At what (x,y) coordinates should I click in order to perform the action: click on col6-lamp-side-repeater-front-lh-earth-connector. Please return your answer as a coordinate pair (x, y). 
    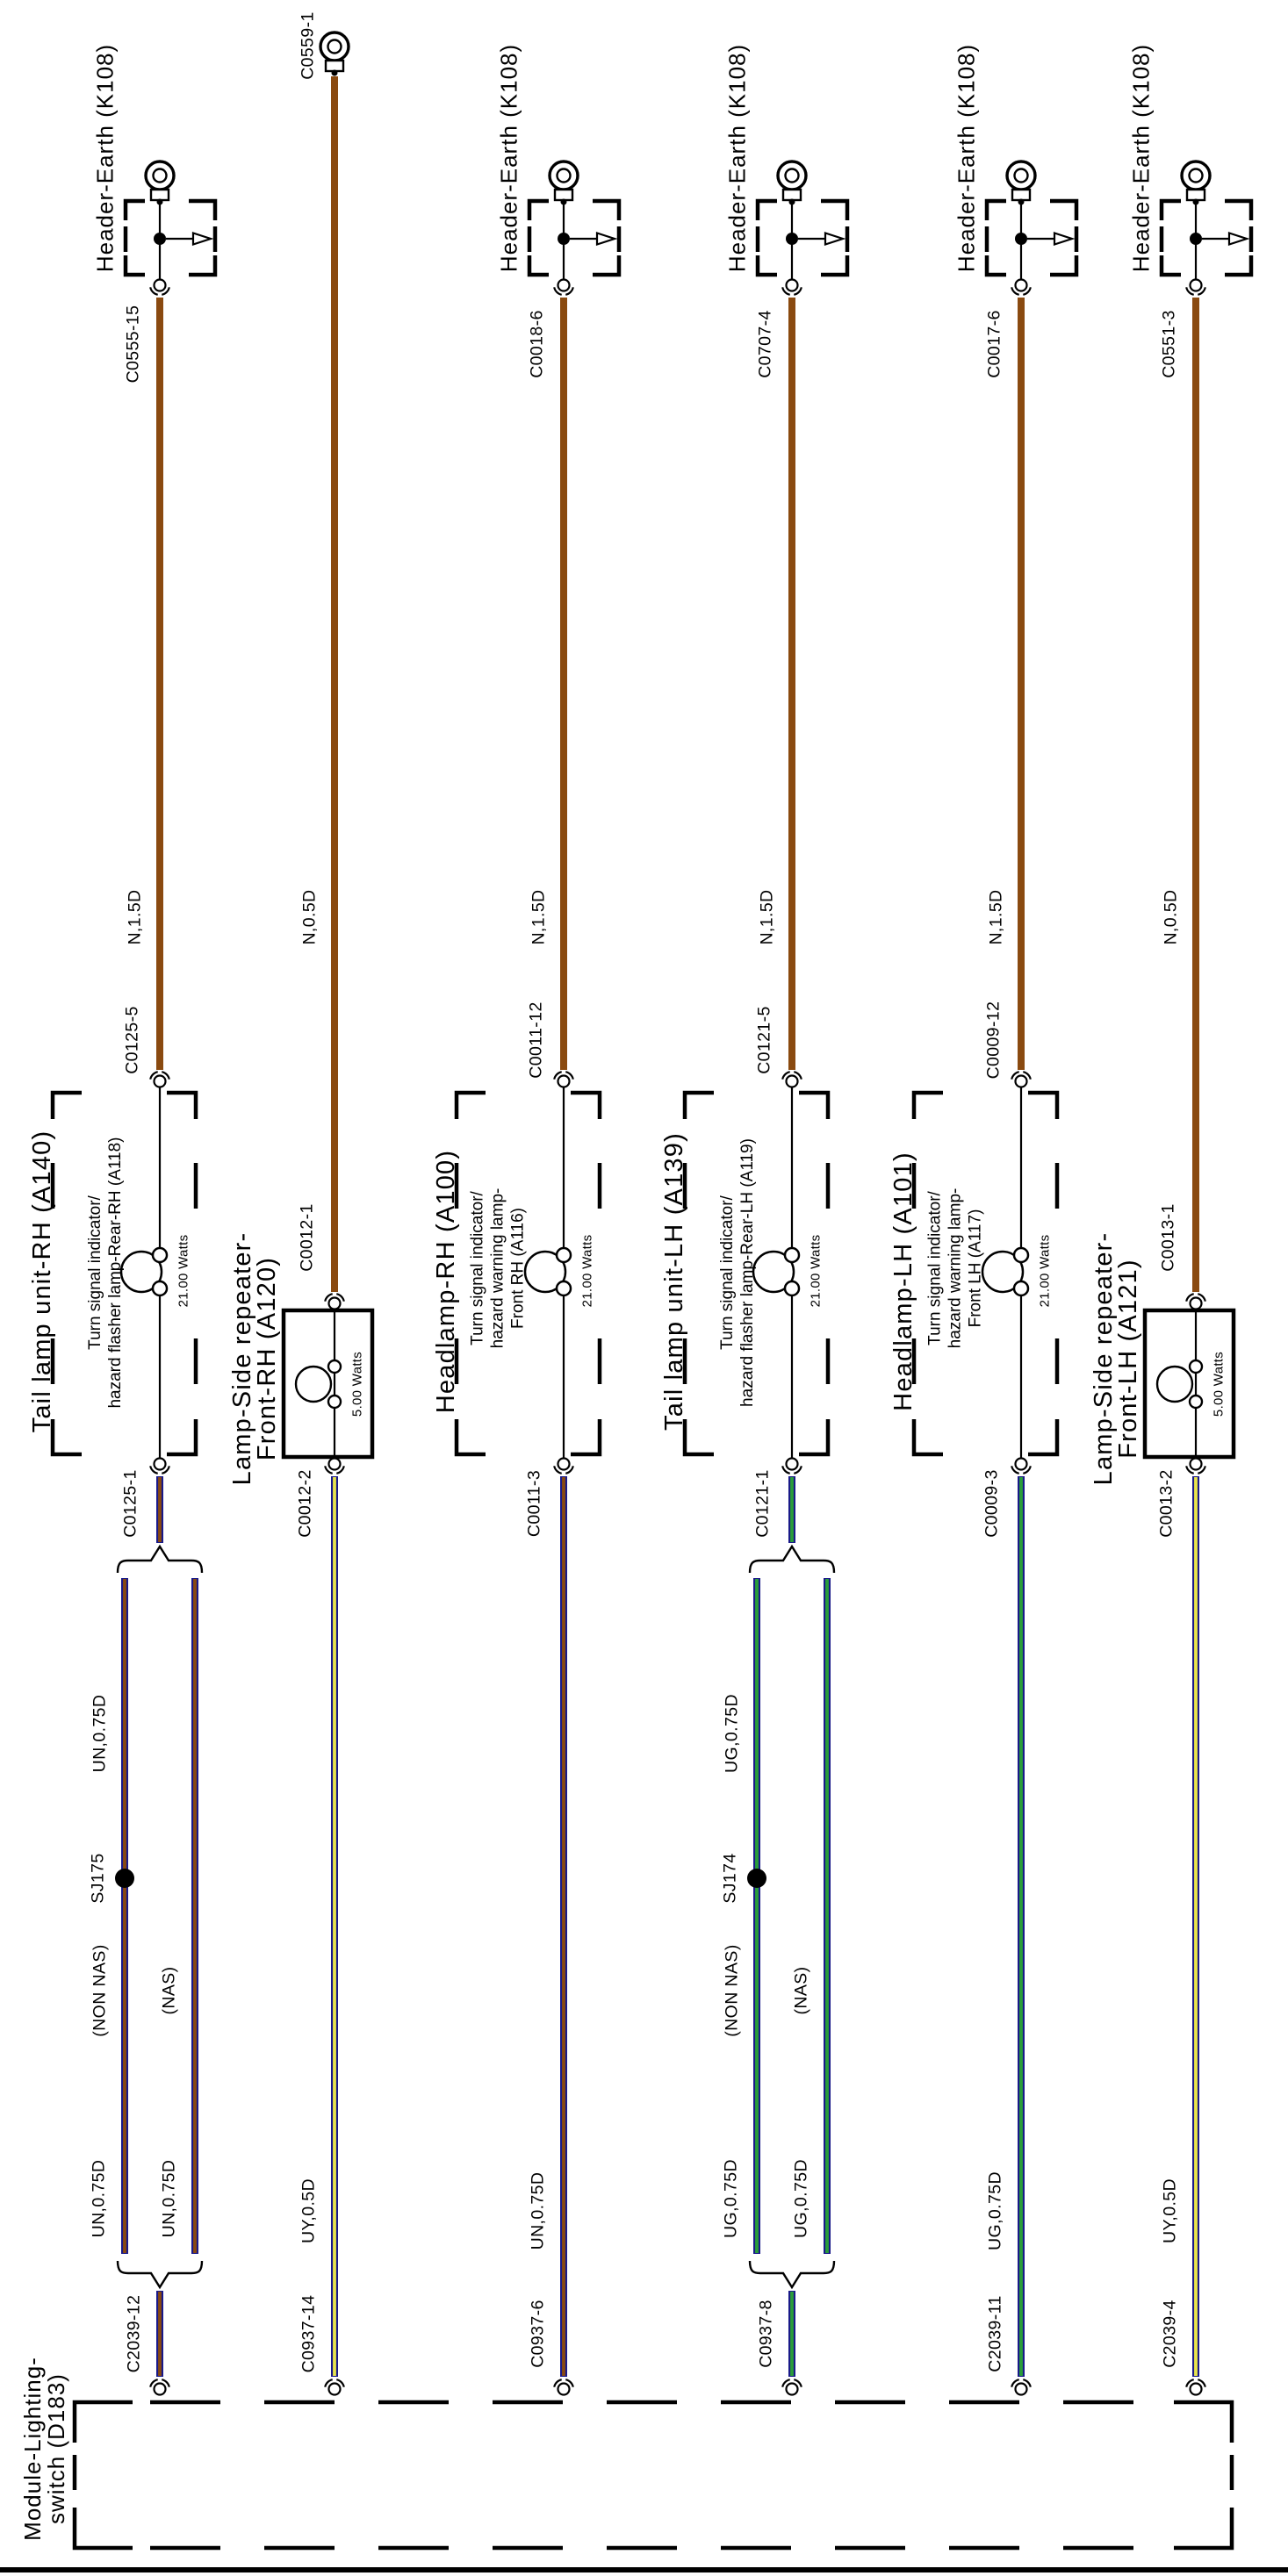
    Looking at the image, I should click on (1196, 285).